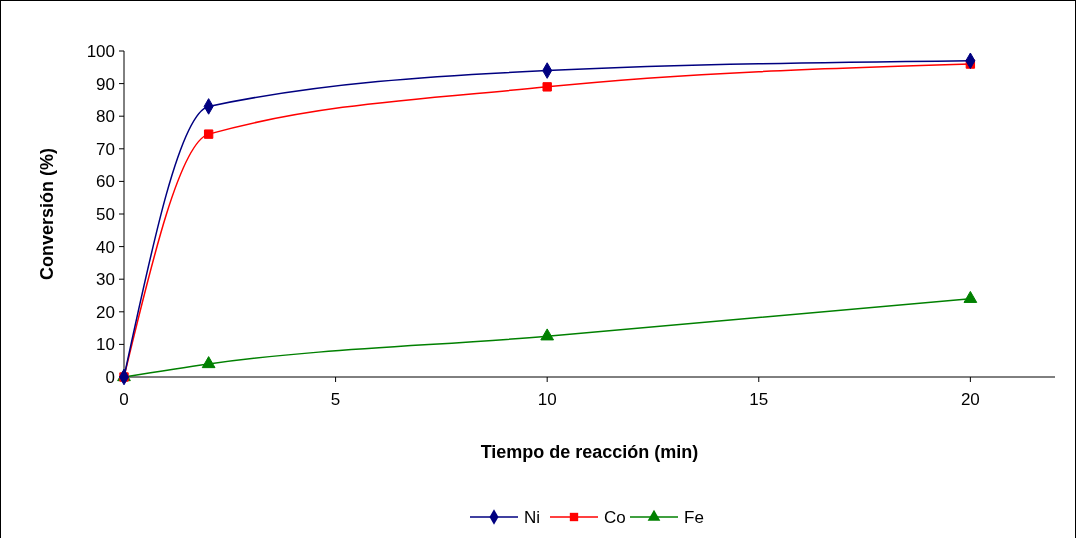 The height and width of the screenshot is (538, 1076). What do you see at coordinates (105, 345) in the screenshot?
I see `y-tick-label: 10` at bounding box center [105, 345].